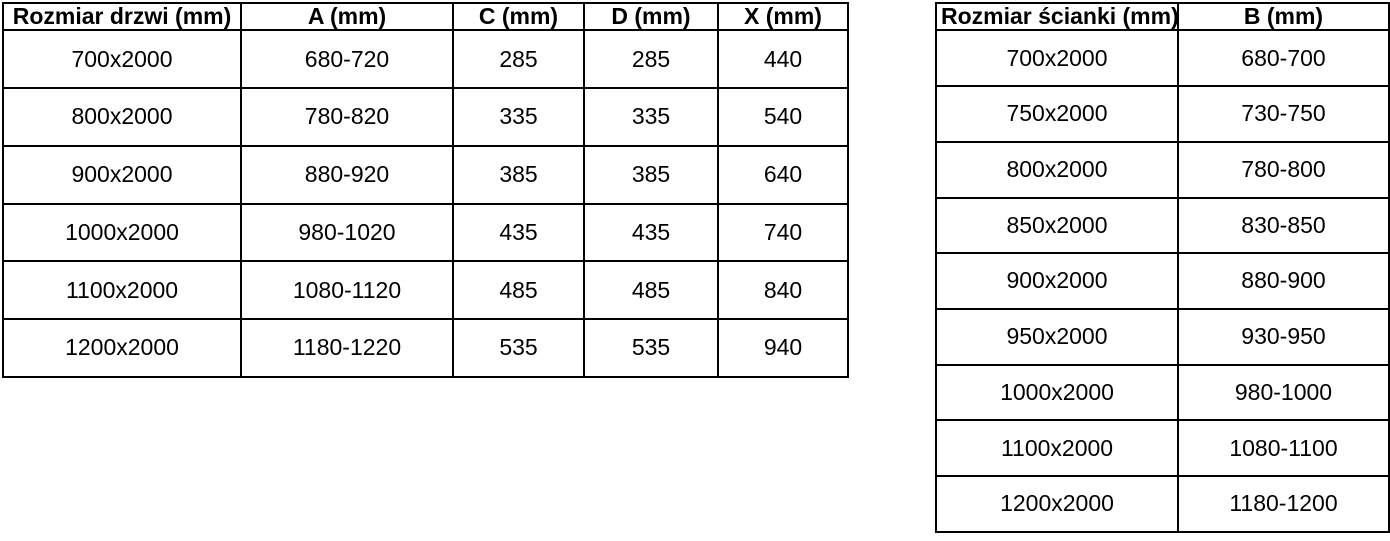  Describe the element at coordinates (783, 174) in the screenshot. I see `table-cell: 640` at that location.